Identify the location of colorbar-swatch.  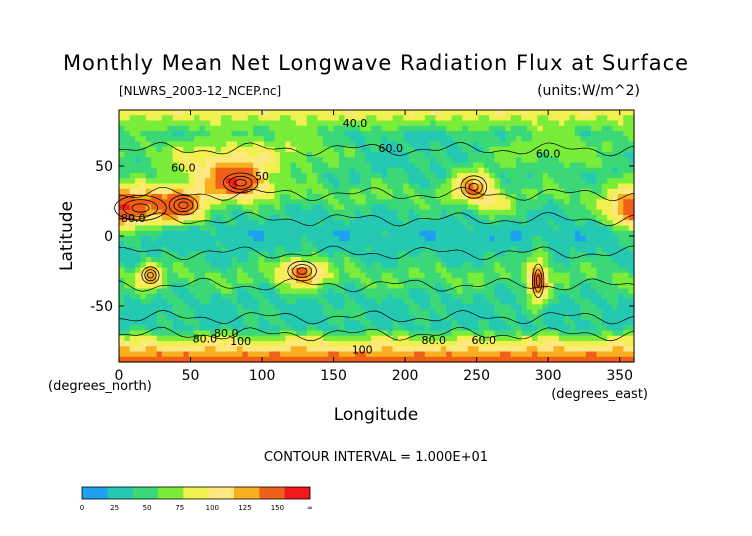
(145, 493).